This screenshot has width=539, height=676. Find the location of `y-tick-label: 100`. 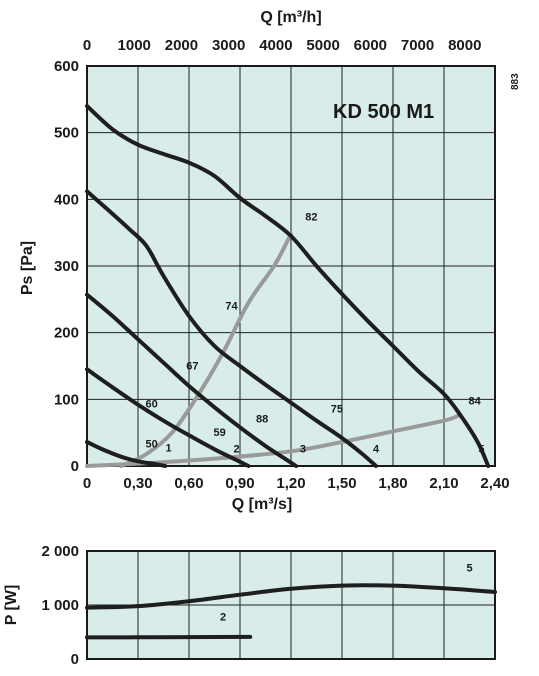

y-tick-label: 100 is located at coordinates (66, 399).